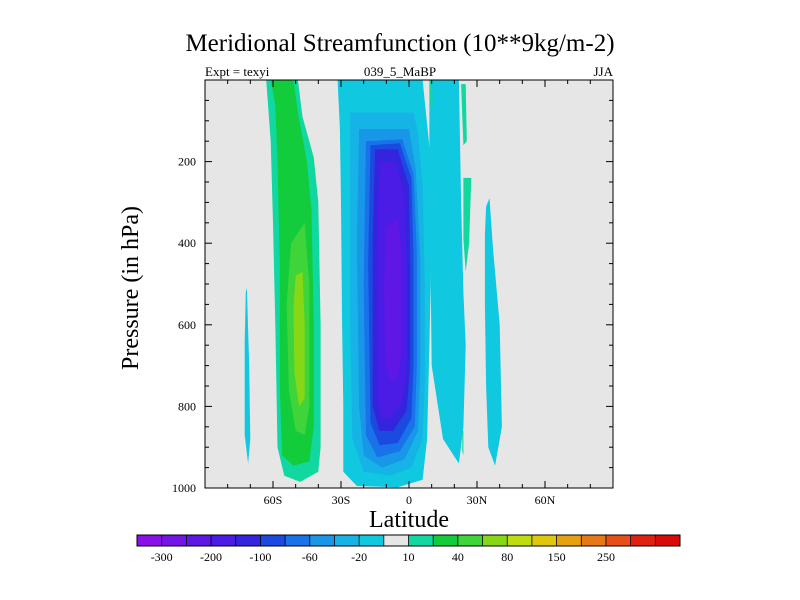 The width and height of the screenshot is (800, 600). I want to click on y-tick-label: 200, so click(187, 162).